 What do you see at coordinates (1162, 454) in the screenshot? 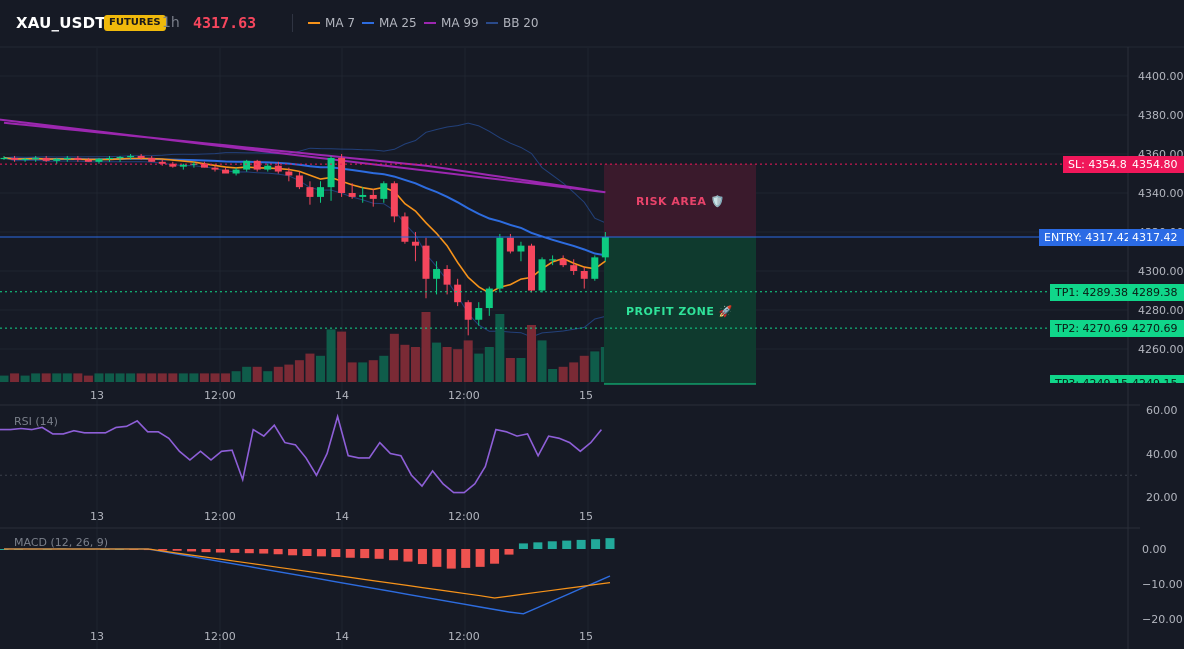
I see `rsi-tick: 40.00` at bounding box center [1162, 454].